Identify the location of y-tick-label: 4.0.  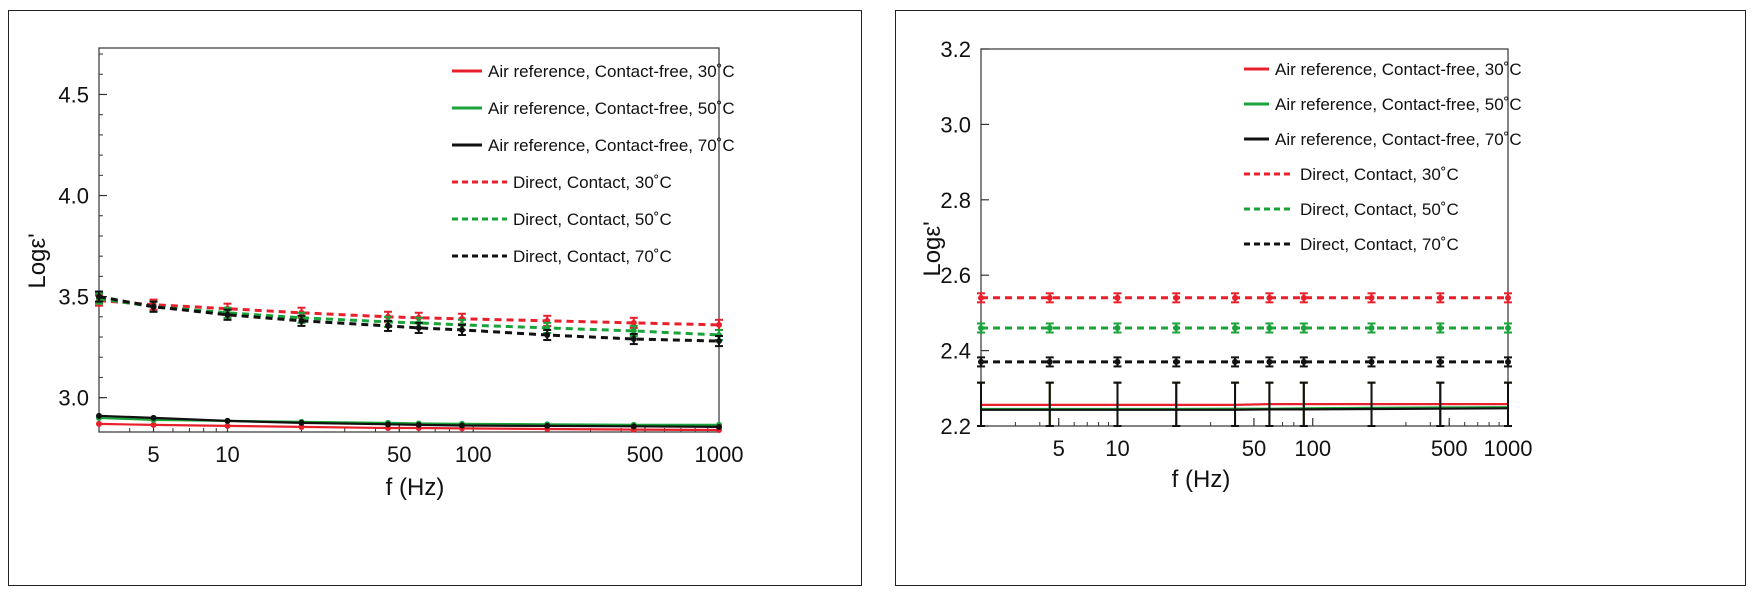
(73, 196).